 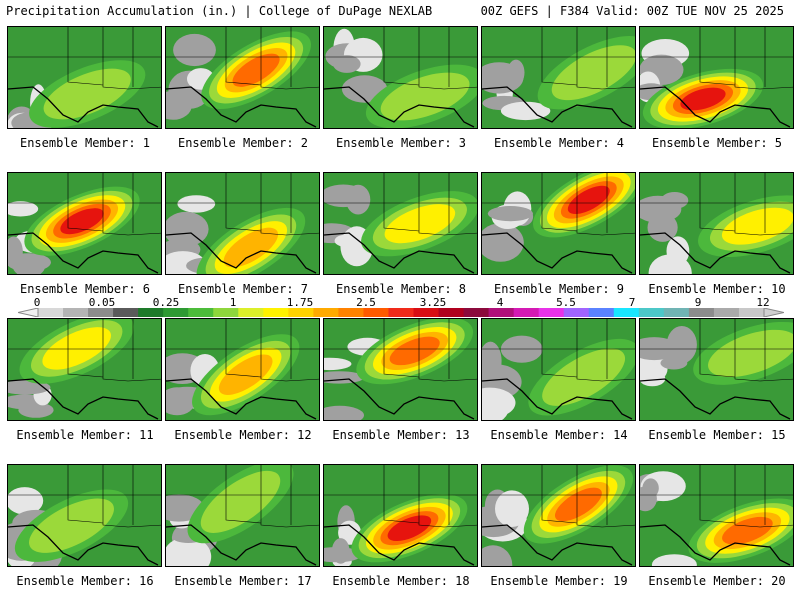 What do you see at coordinates (401, 581) in the screenshot?
I see `ensemble-member-label: Ensemble Member: 18` at bounding box center [401, 581].